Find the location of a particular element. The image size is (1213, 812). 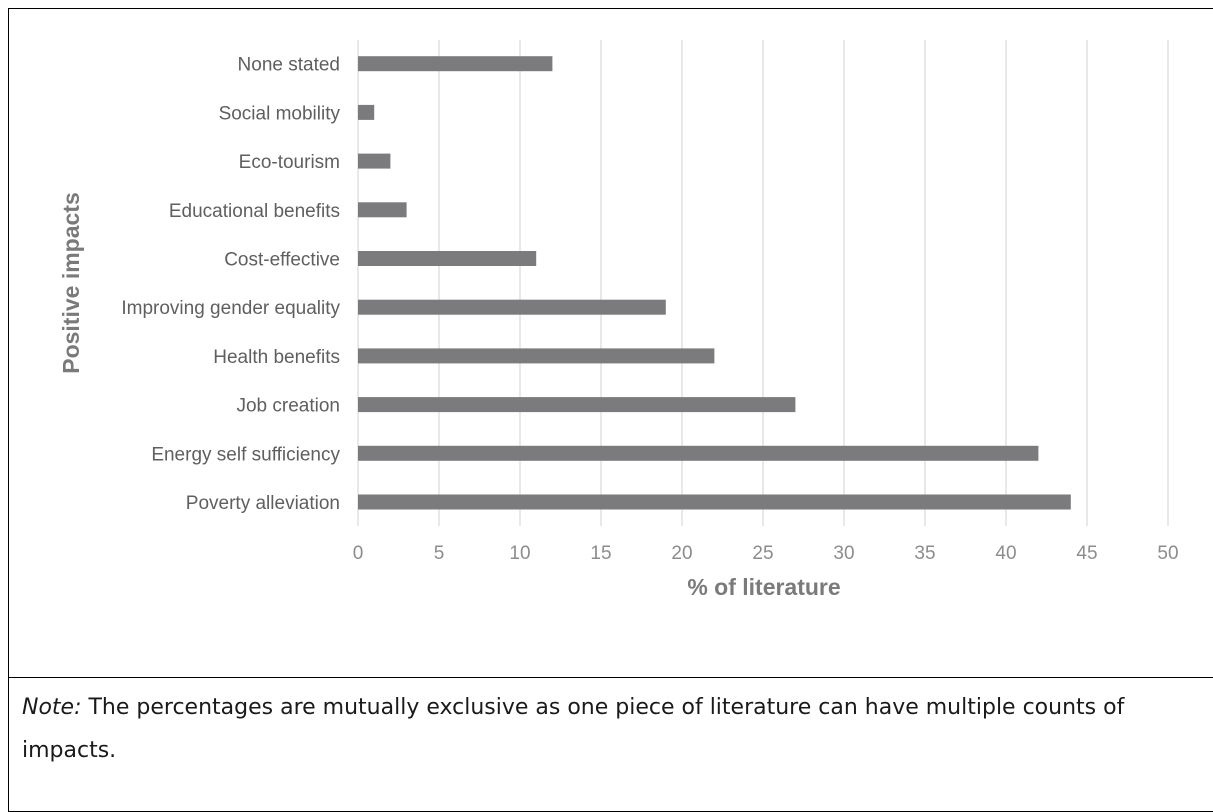

frame-left-border is located at coordinates (8, 410).